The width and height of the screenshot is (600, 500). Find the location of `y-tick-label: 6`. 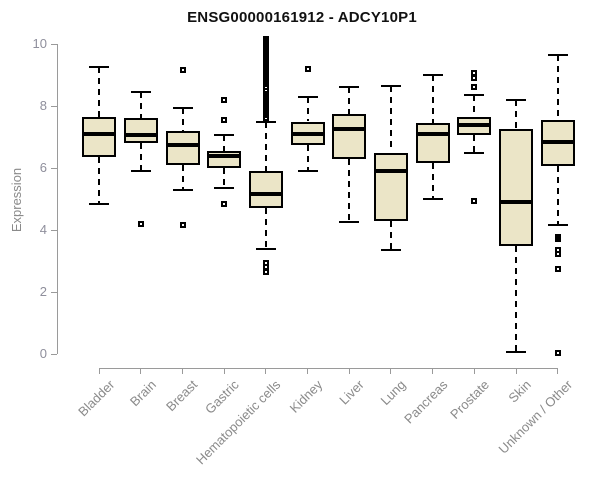

y-tick-label: 6 is located at coordinates (43, 167).